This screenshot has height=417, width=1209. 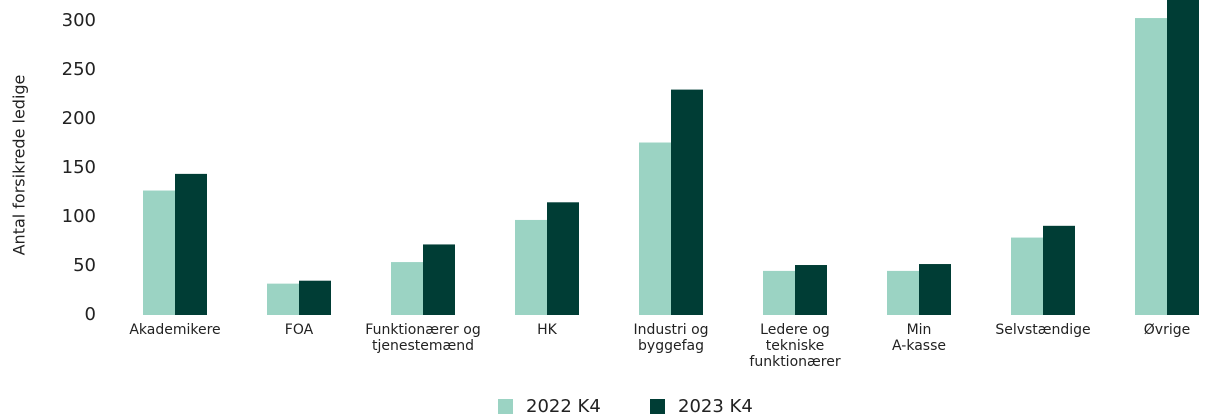 I want to click on x-tick-label: Funktionærer og tjenestemænd, so click(x=423, y=338).